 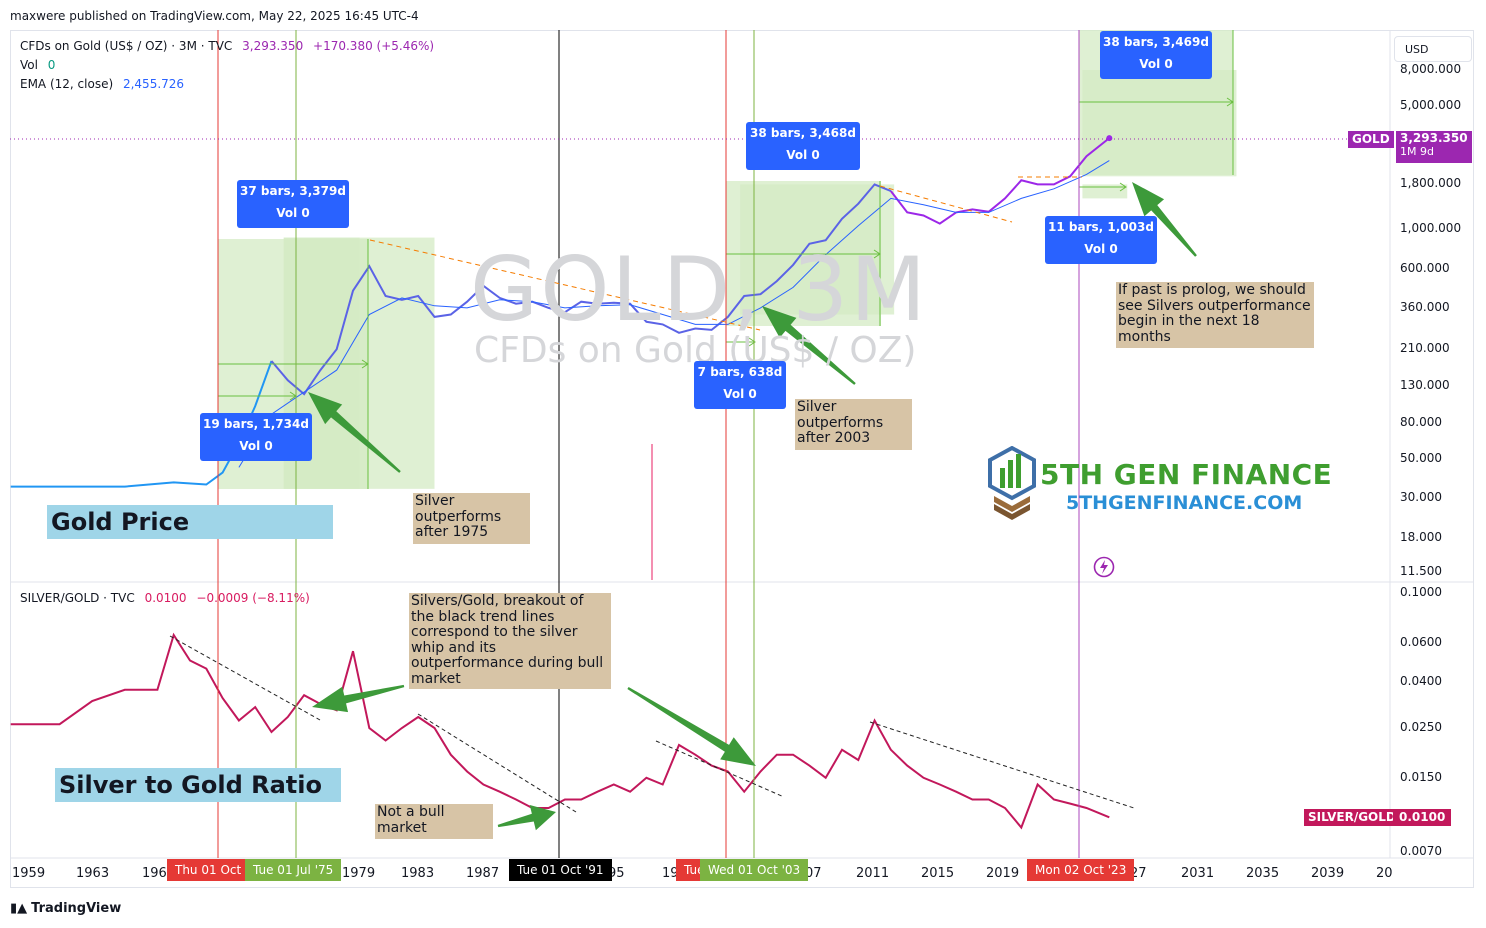 I want to click on time-tick-label: 2019, so click(x=1003, y=873).